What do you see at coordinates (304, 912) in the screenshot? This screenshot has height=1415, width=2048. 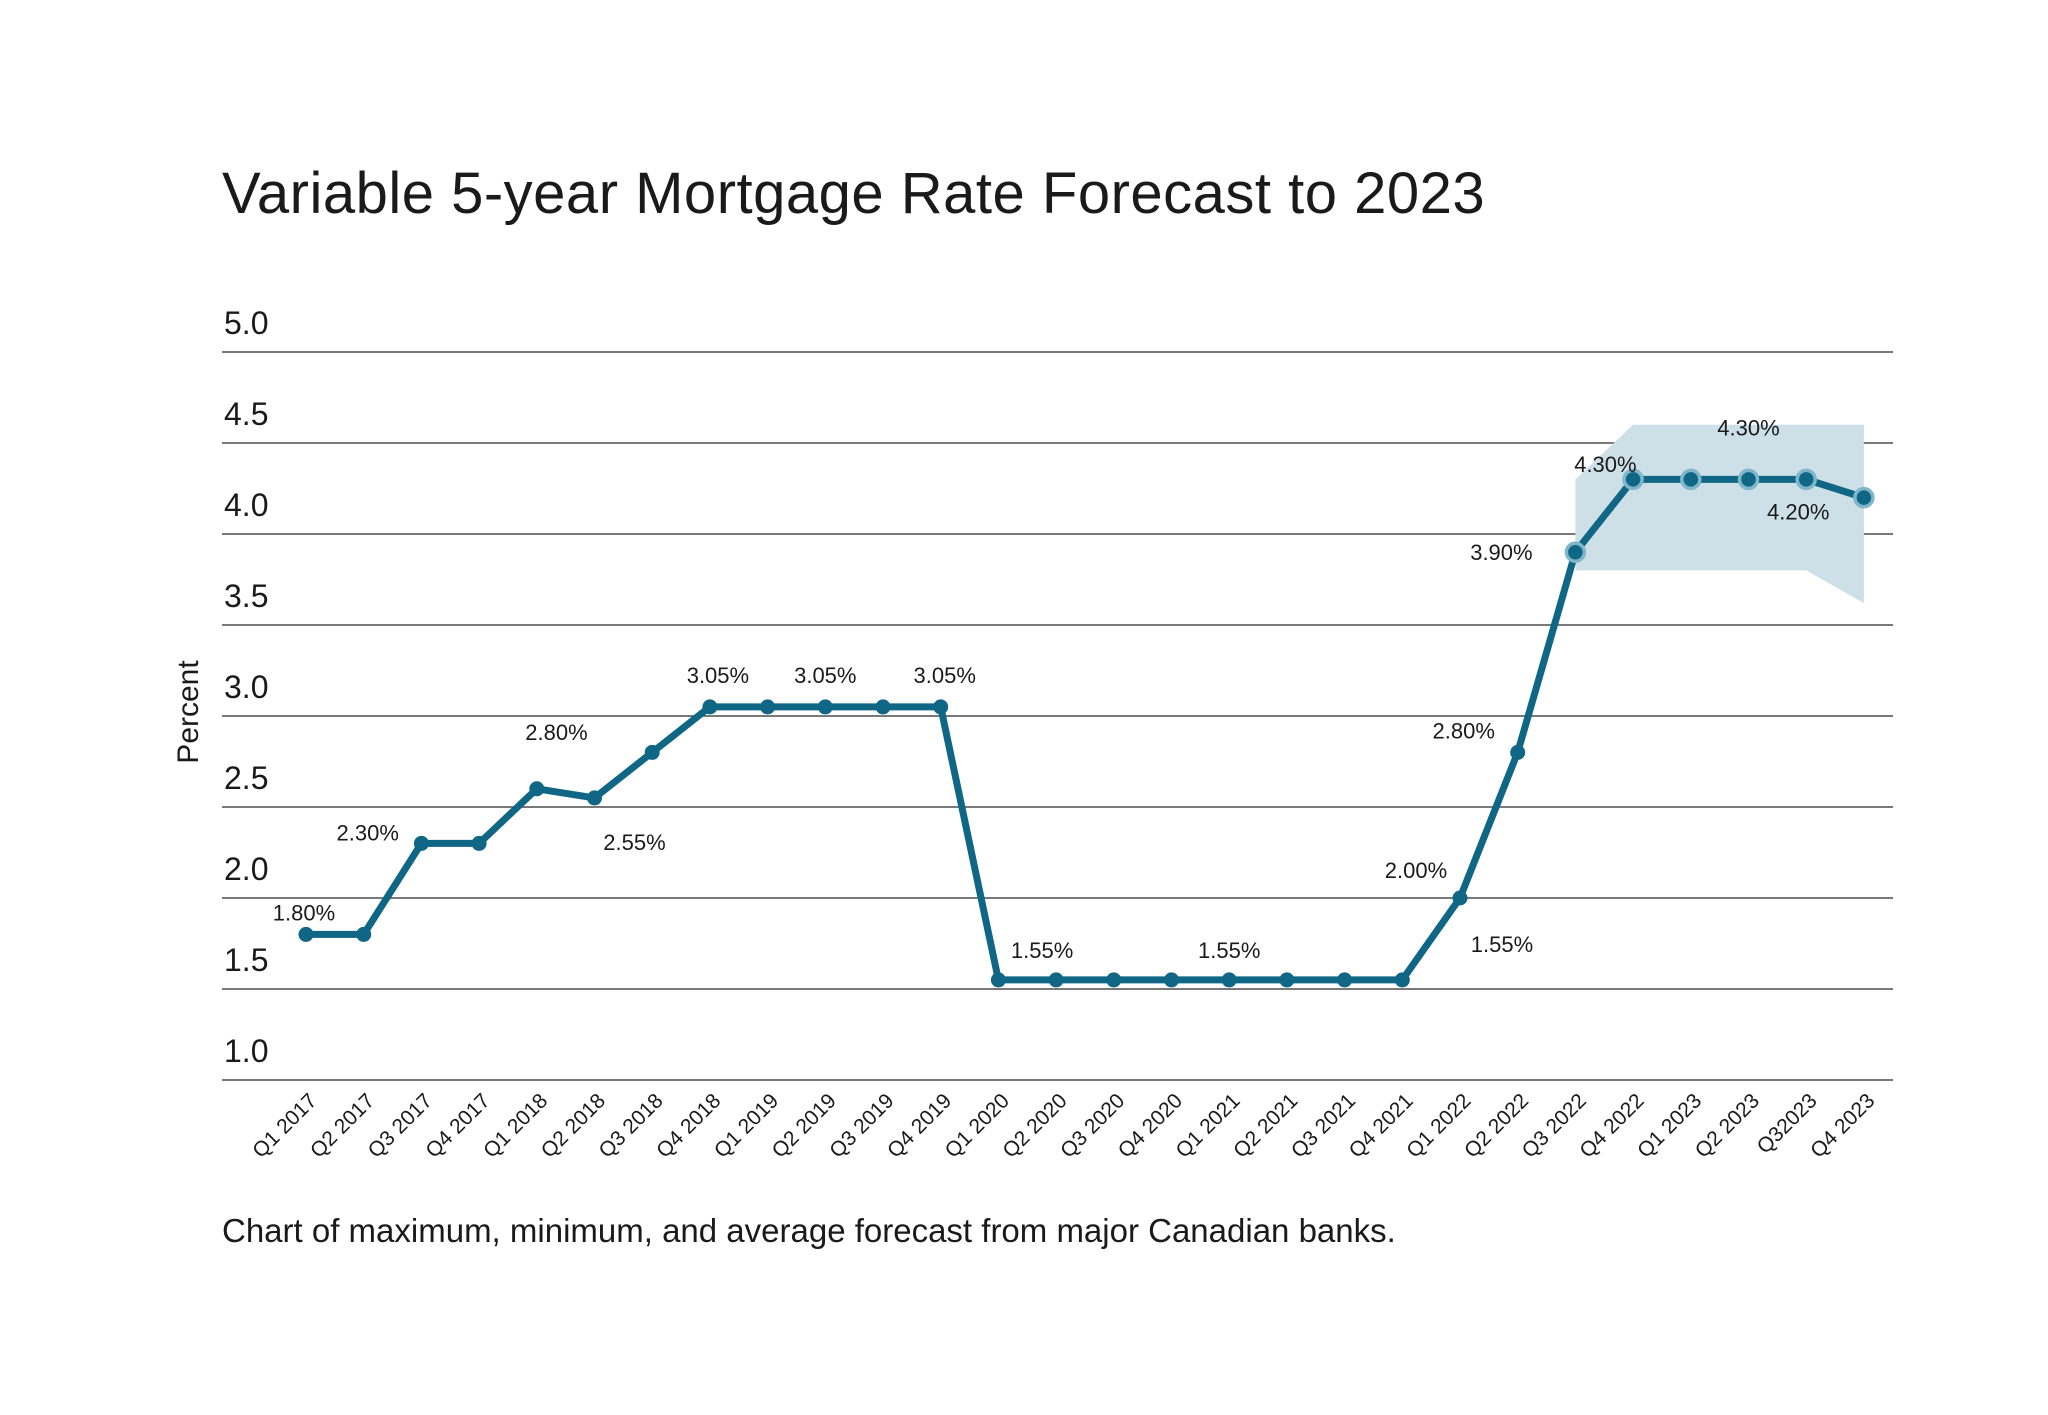 I see `data-label: 1.80%` at bounding box center [304, 912].